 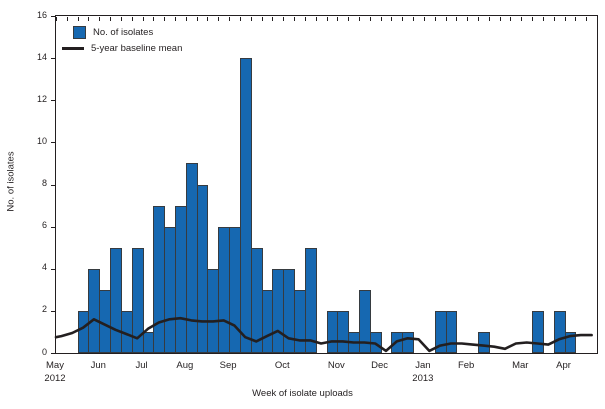 What do you see at coordinates (302, 393) in the screenshot?
I see `x-axis-title: Week of isolate uploads` at bounding box center [302, 393].